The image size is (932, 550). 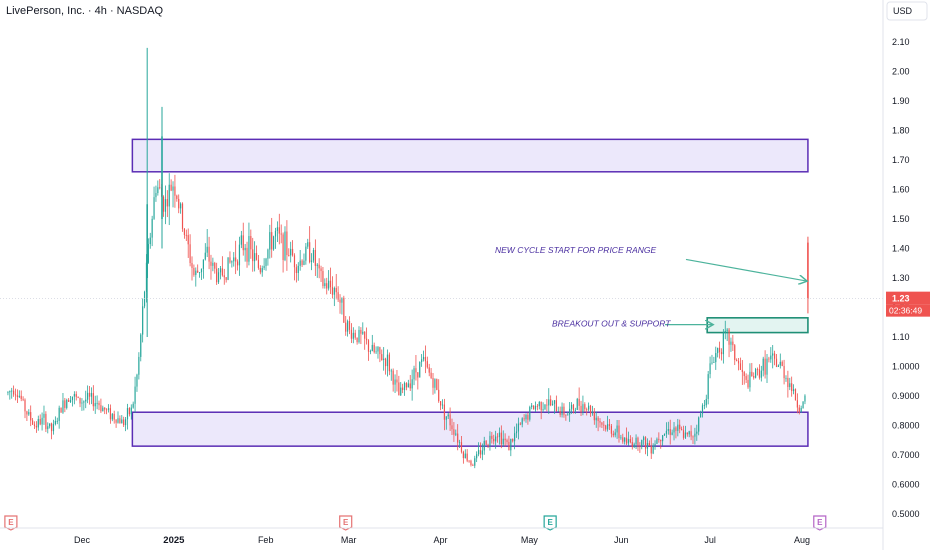 I want to click on y-tick-label: 1.50, so click(x=901, y=219).